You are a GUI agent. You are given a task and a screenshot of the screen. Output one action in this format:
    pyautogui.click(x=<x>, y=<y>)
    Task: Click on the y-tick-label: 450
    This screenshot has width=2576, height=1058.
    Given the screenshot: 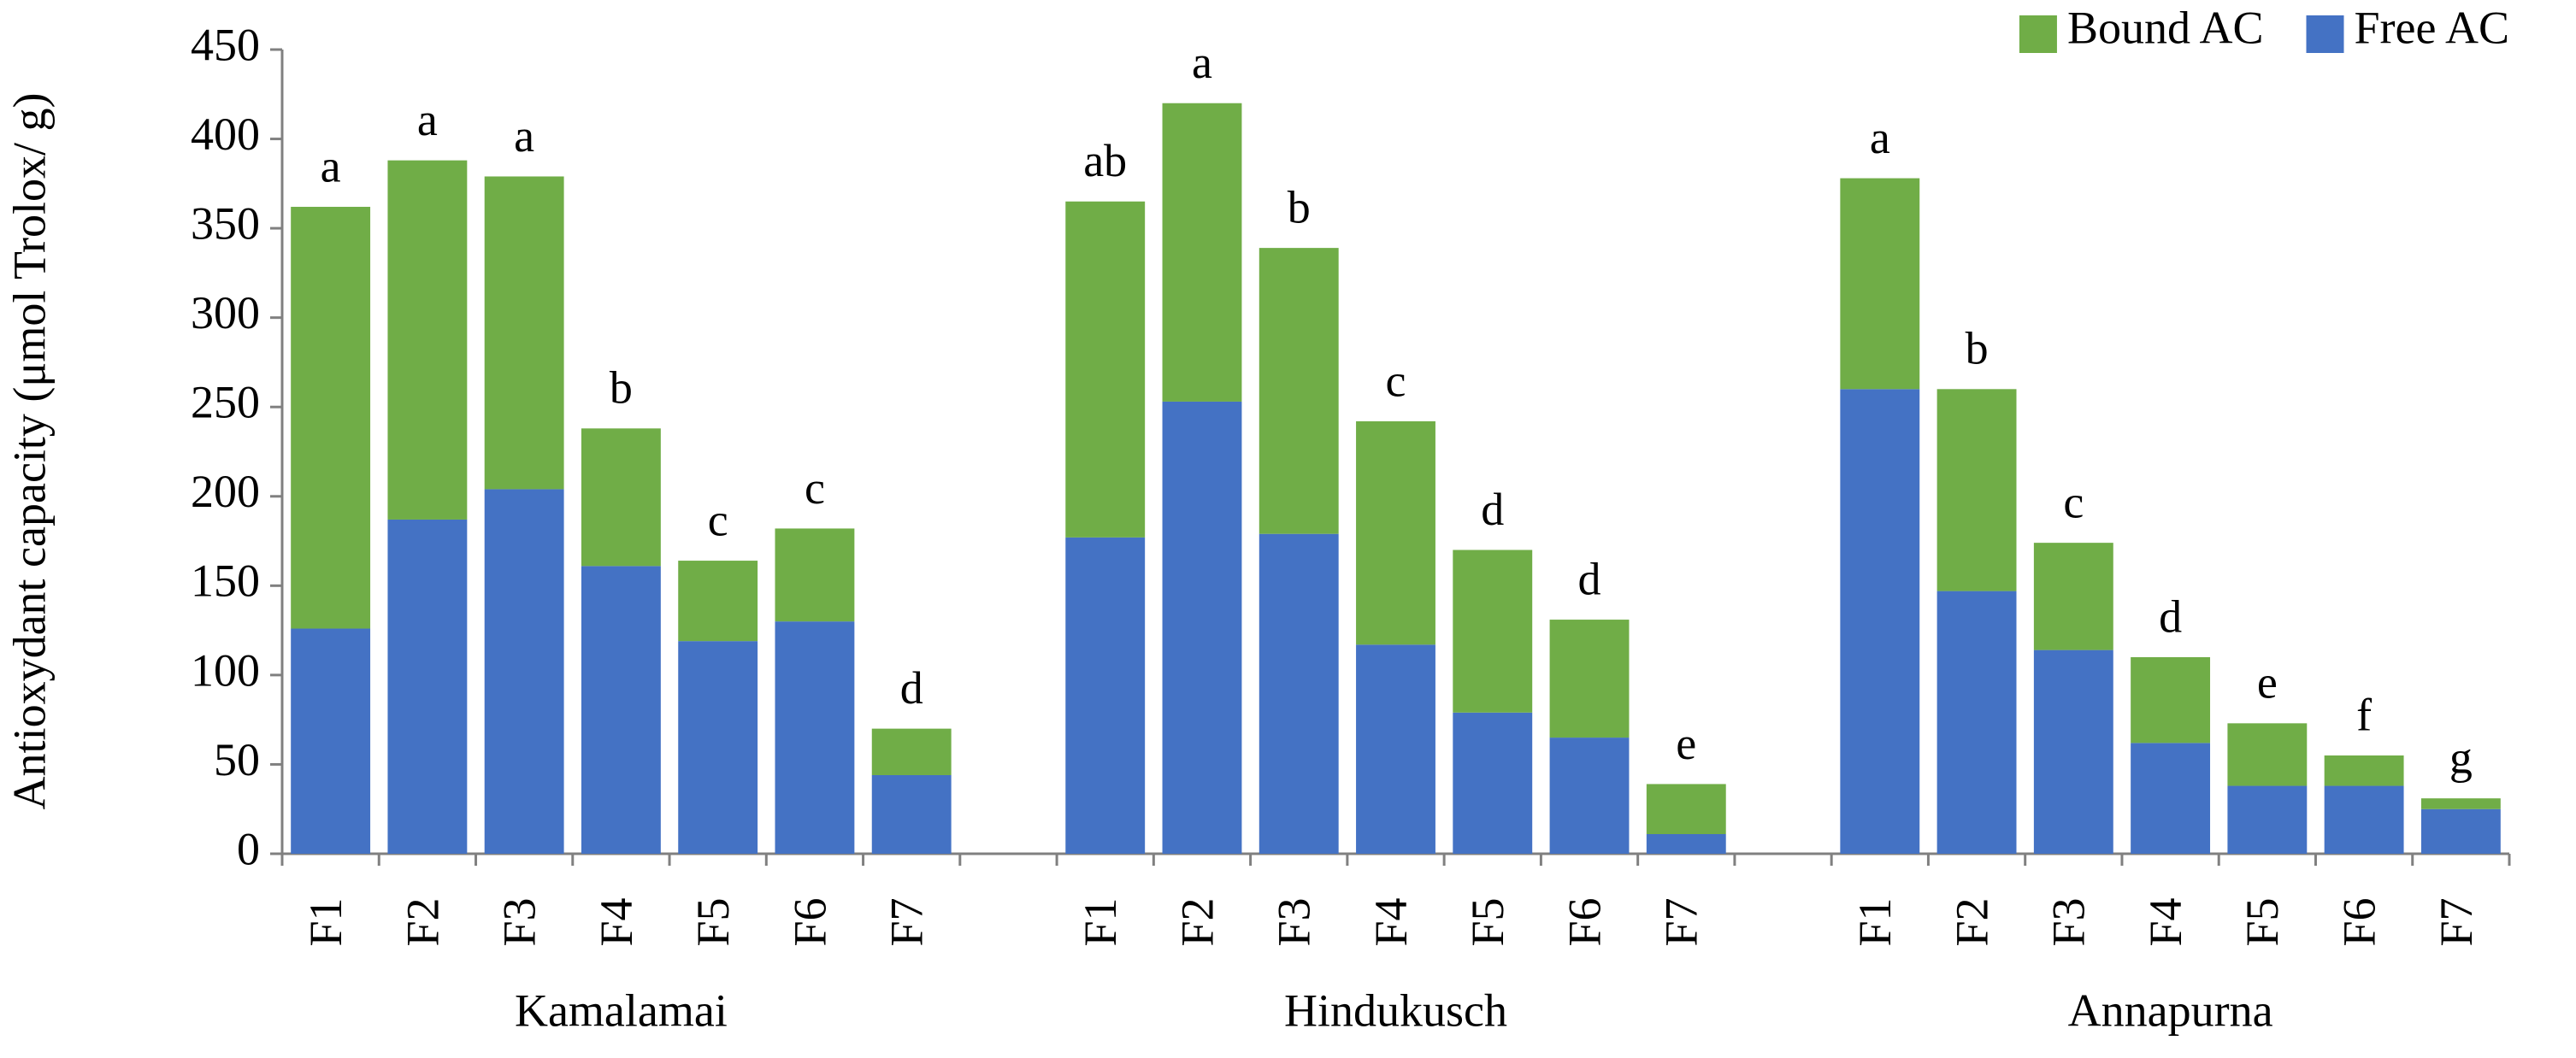 What is the action you would take?
    pyautogui.click(x=225, y=44)
    